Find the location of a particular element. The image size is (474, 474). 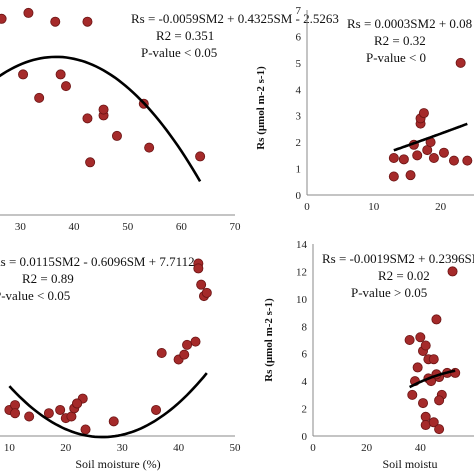

y-tick-label: 7 is located at coordinates (299, 11).